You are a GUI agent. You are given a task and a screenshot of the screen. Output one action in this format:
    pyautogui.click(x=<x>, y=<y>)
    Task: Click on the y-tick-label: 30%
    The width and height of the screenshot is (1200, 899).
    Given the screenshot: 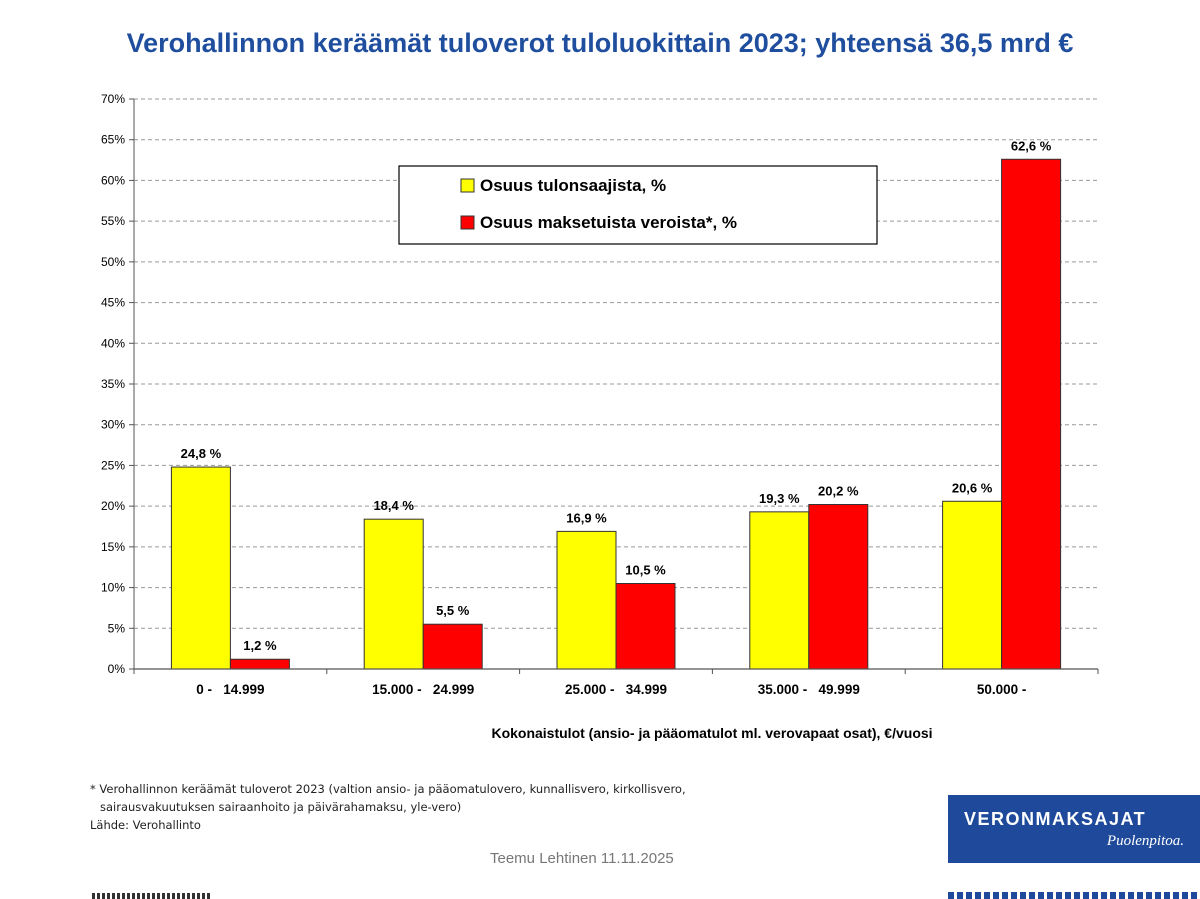 What is the action you would take?
    pyautogui.click(x=113, y=425)
    